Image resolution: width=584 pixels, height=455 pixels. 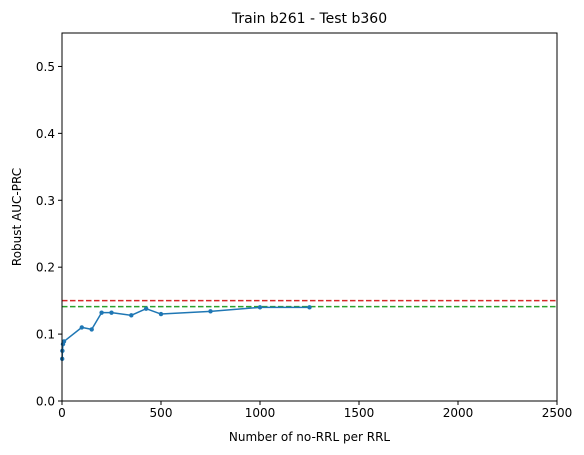 I want to click on series-layer, so click(x=185, y=333).